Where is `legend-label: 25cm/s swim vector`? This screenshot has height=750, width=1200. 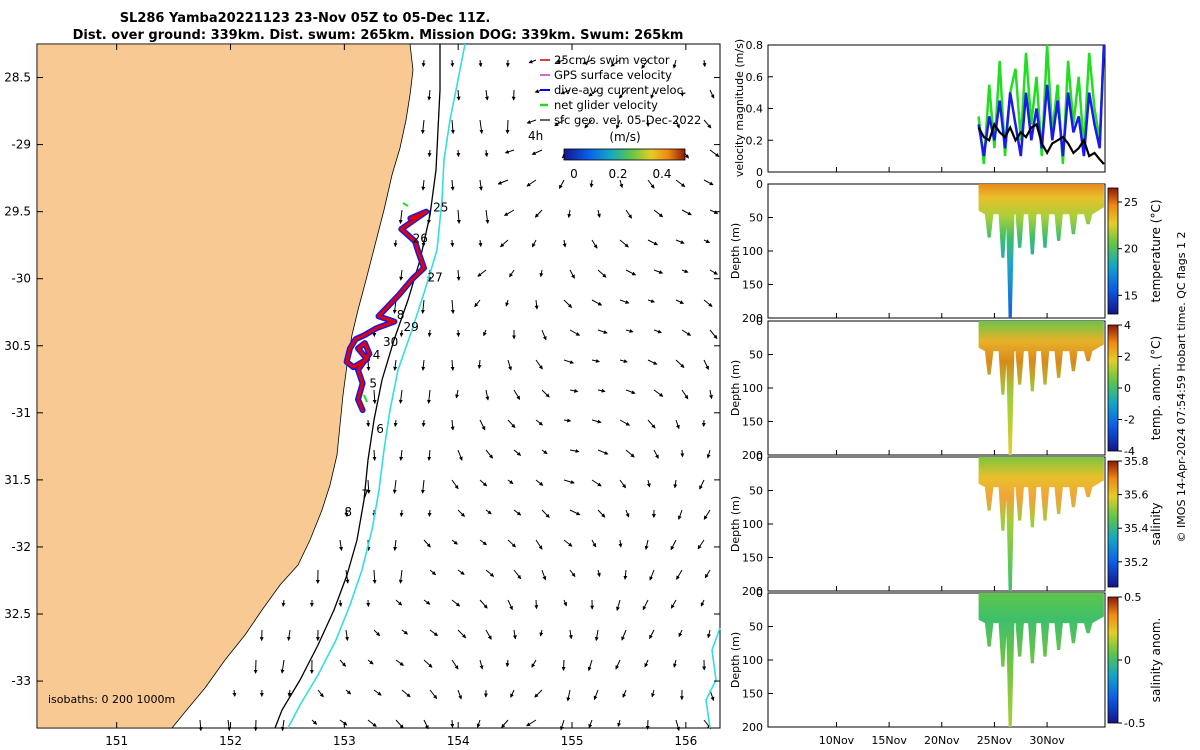
legend-label: 25cm/s swim vector is located at coordinates (612, 60).